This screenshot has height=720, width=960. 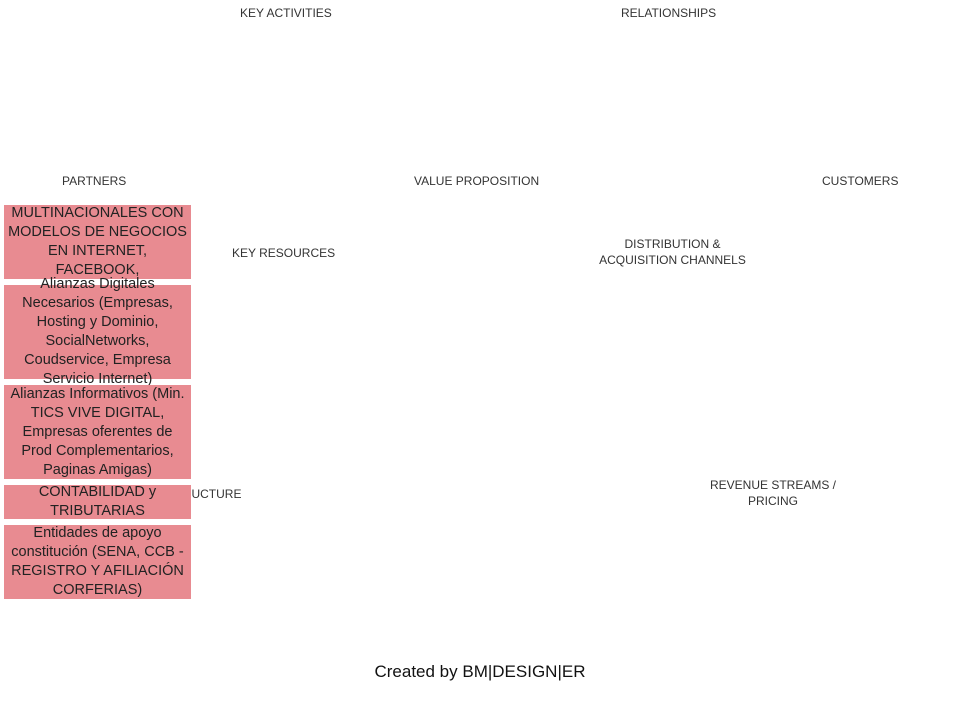 What do you see at coordinates (773, 493) in the screenshot?
I see `header-revenue-streams: REVENUE STREAMS / PRICING` at bounding box center [773, 493].